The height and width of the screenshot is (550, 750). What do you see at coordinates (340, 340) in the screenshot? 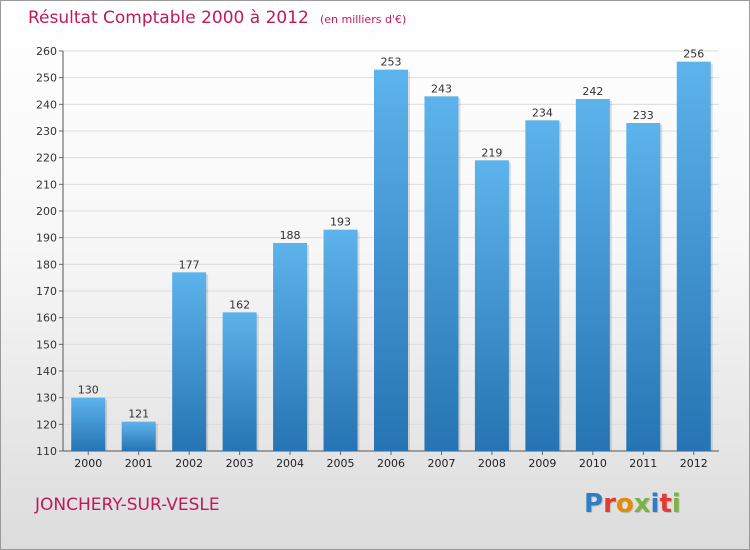
I see `bar-2005` at bounding box center [340, 340].